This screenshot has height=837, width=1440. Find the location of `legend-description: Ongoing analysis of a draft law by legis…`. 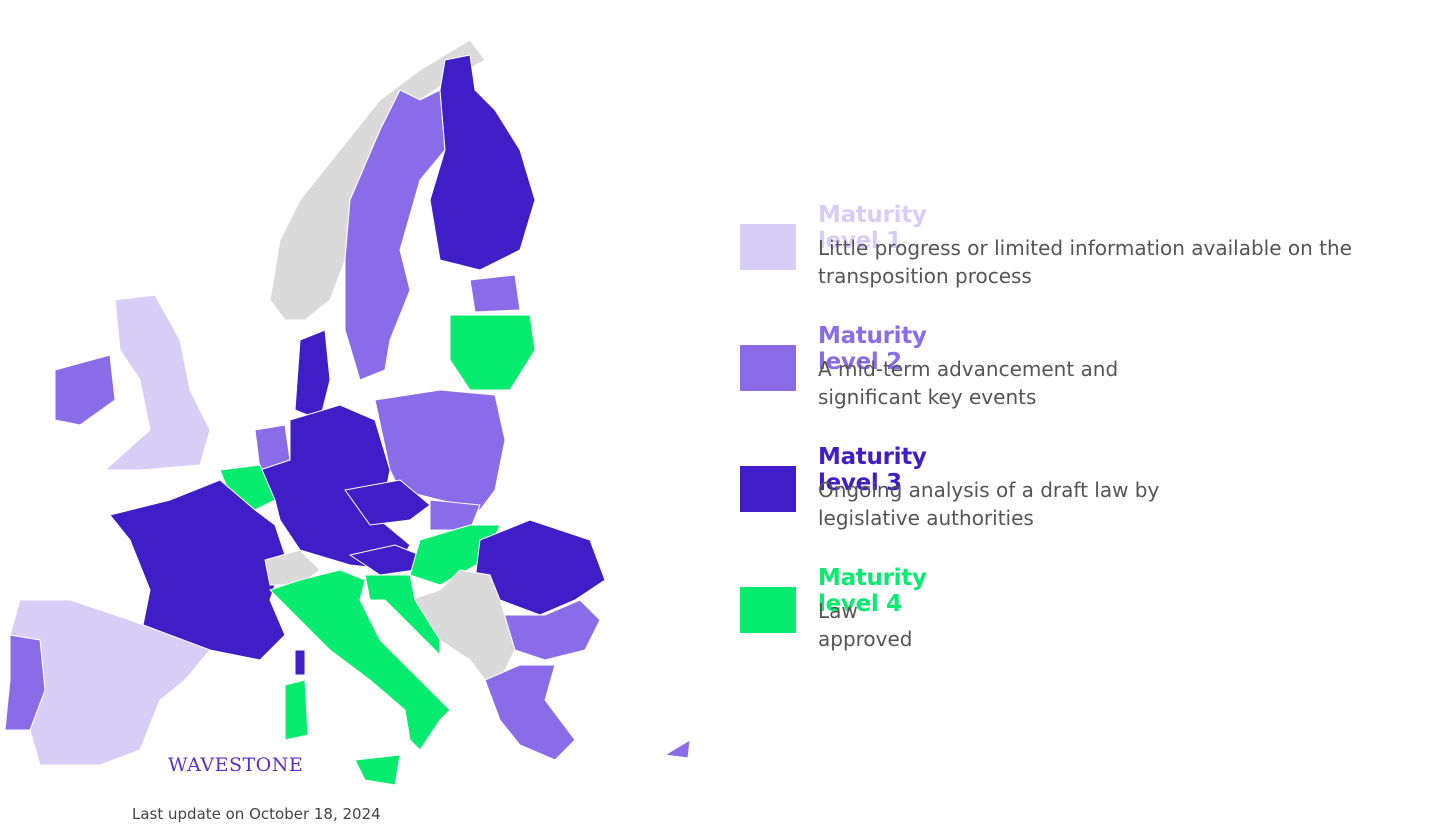

legend-description: Ongoing analysis of a draft law by legis… is located at coordinates (989, 504).